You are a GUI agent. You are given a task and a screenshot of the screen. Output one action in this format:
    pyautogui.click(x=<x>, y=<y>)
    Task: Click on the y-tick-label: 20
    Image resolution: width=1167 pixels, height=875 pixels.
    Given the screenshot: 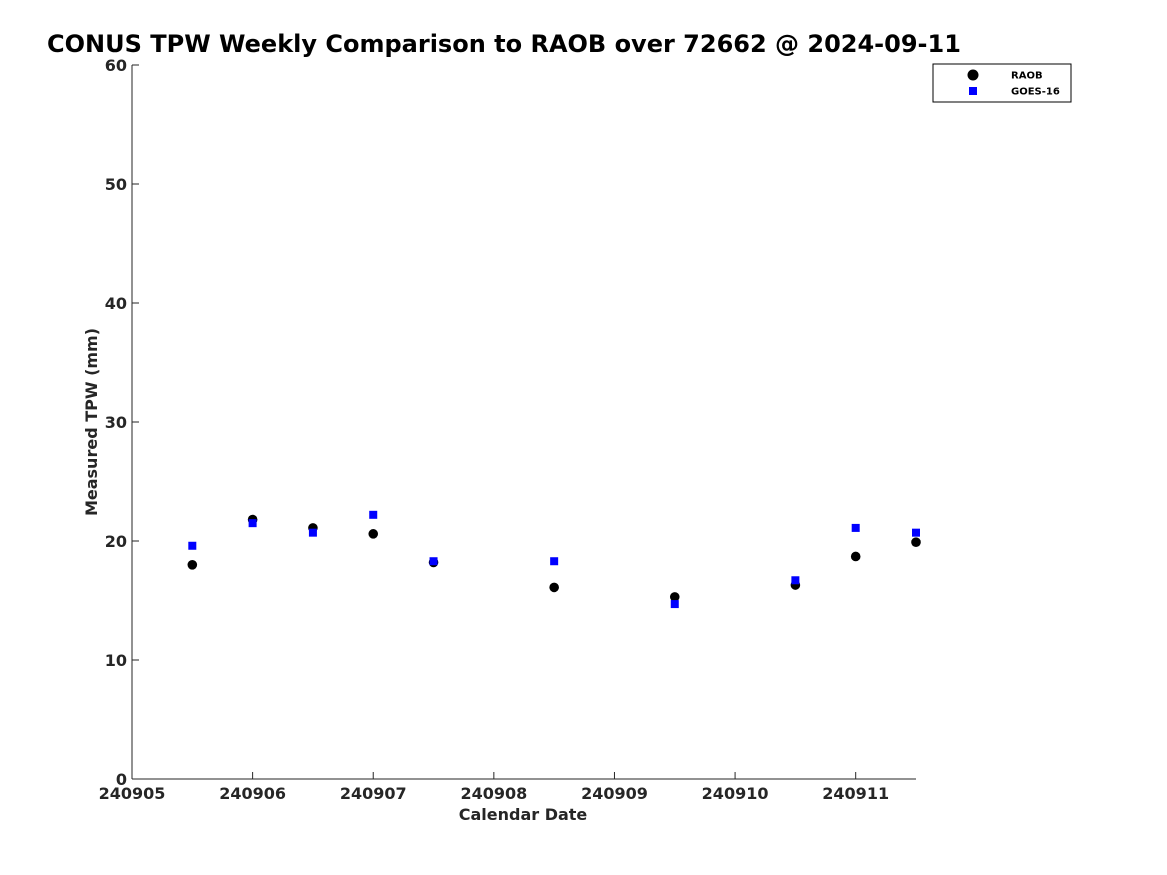 What is the action you would take?
    pyautogui.click(x=116, y=541)
    